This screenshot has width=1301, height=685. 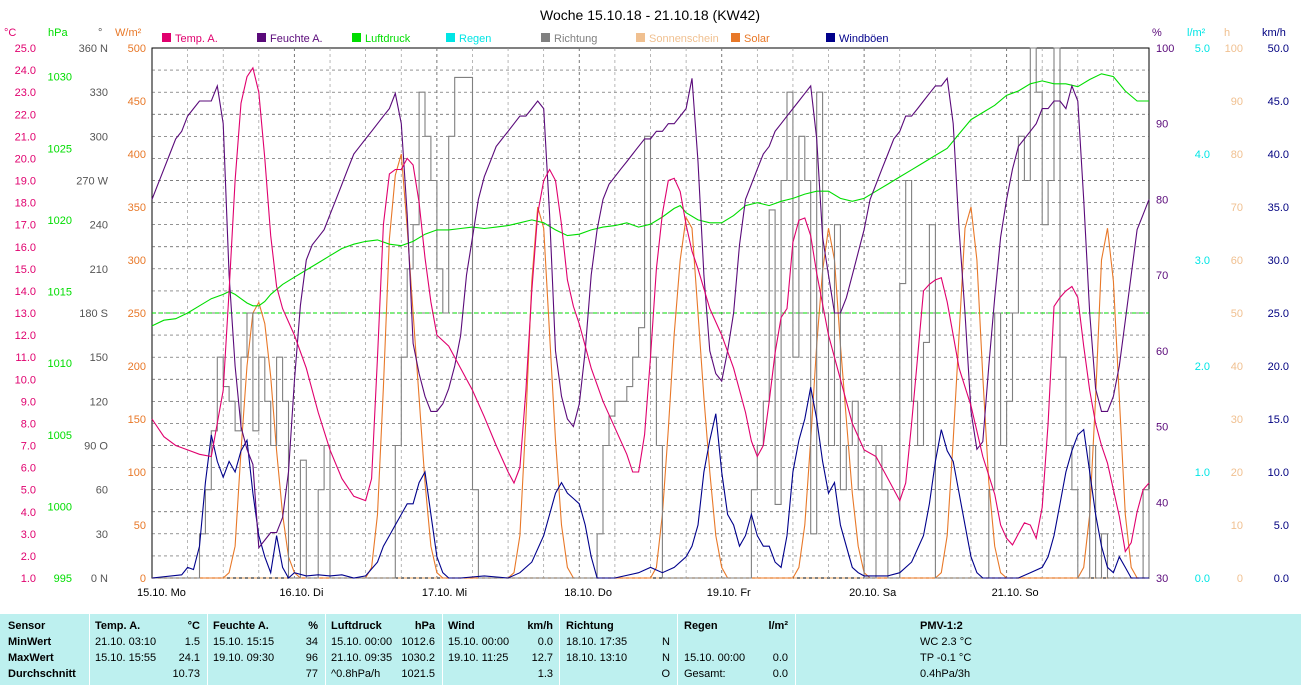 I want to click on dir-axis-tick: 240, so click(x=99, y=226).